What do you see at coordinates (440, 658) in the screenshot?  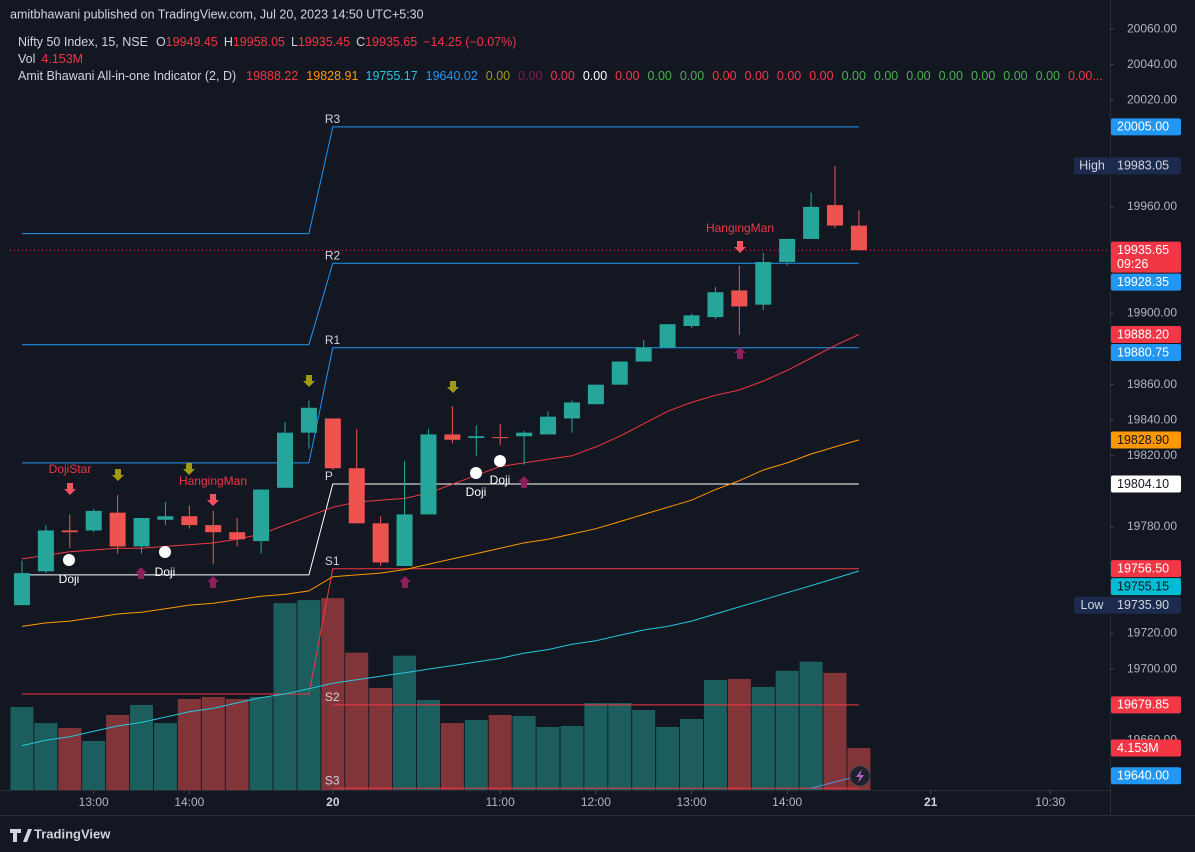 I see `indicator-line` at bounding box center [440, 658].